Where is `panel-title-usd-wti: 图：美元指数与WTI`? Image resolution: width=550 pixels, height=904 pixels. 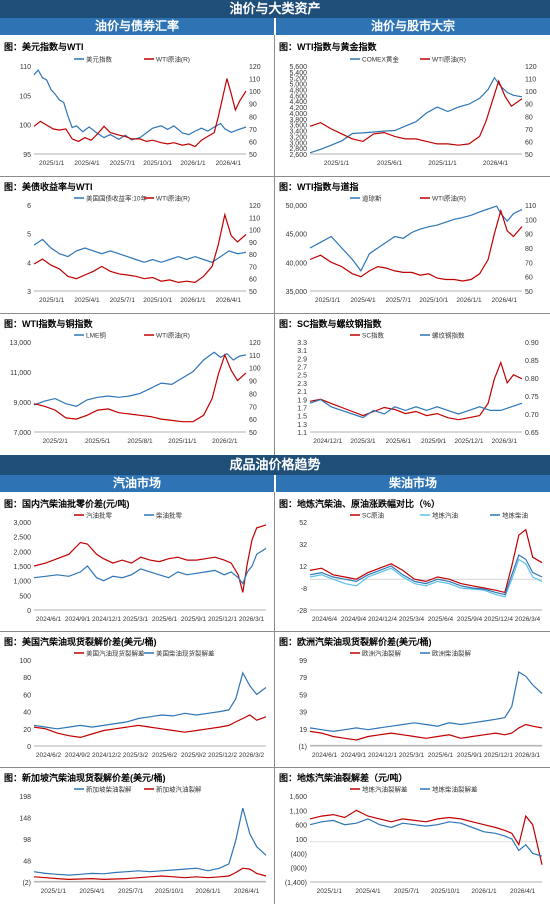
panel-title-usd-wti: 图：美元指数与WTI is located at coordinates (44, 47).